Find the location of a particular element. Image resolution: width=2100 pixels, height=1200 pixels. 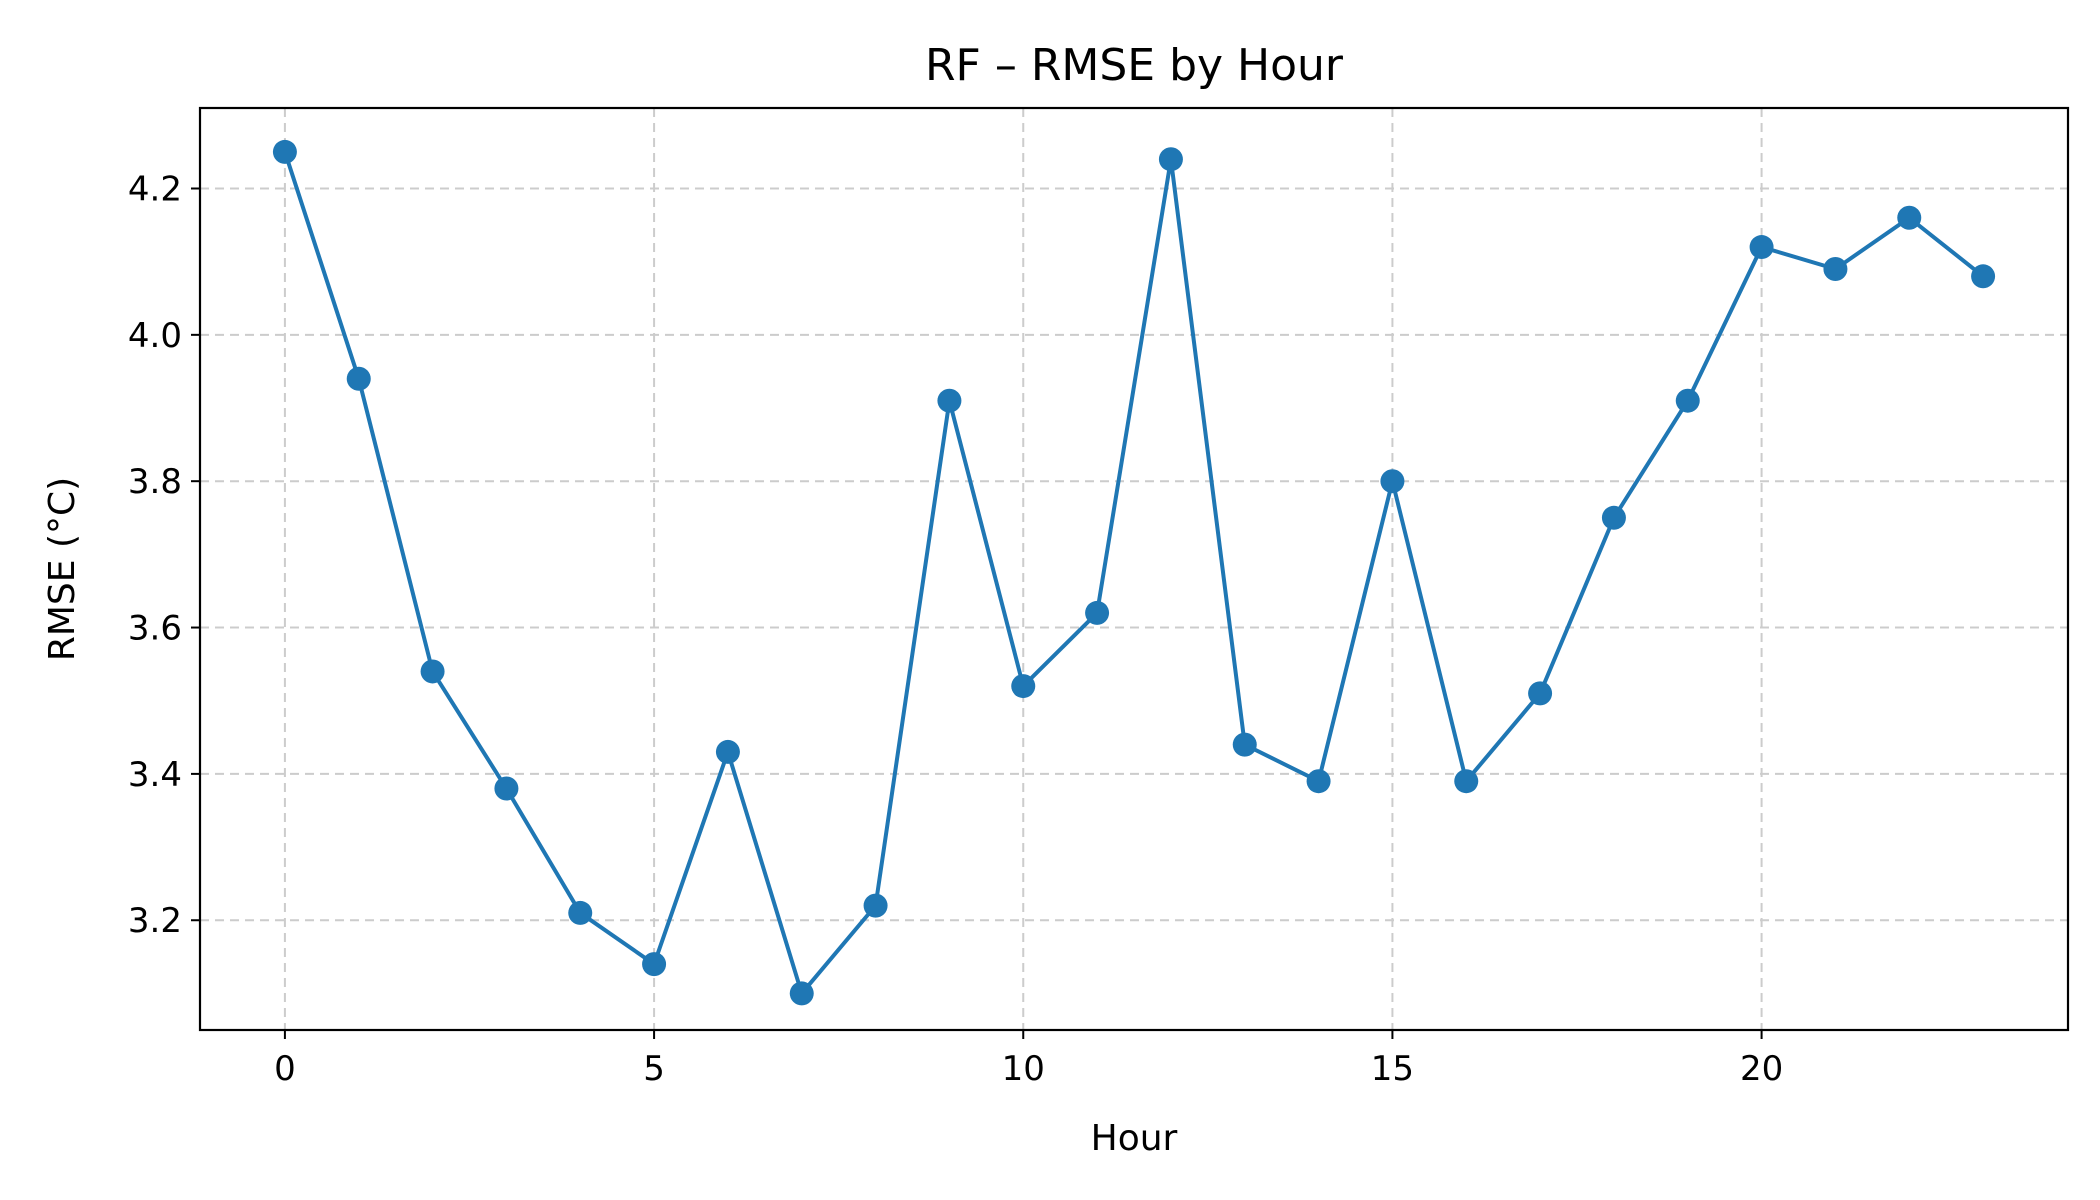

x-tick-label: 15 is located at coordinates (1392, 1069).